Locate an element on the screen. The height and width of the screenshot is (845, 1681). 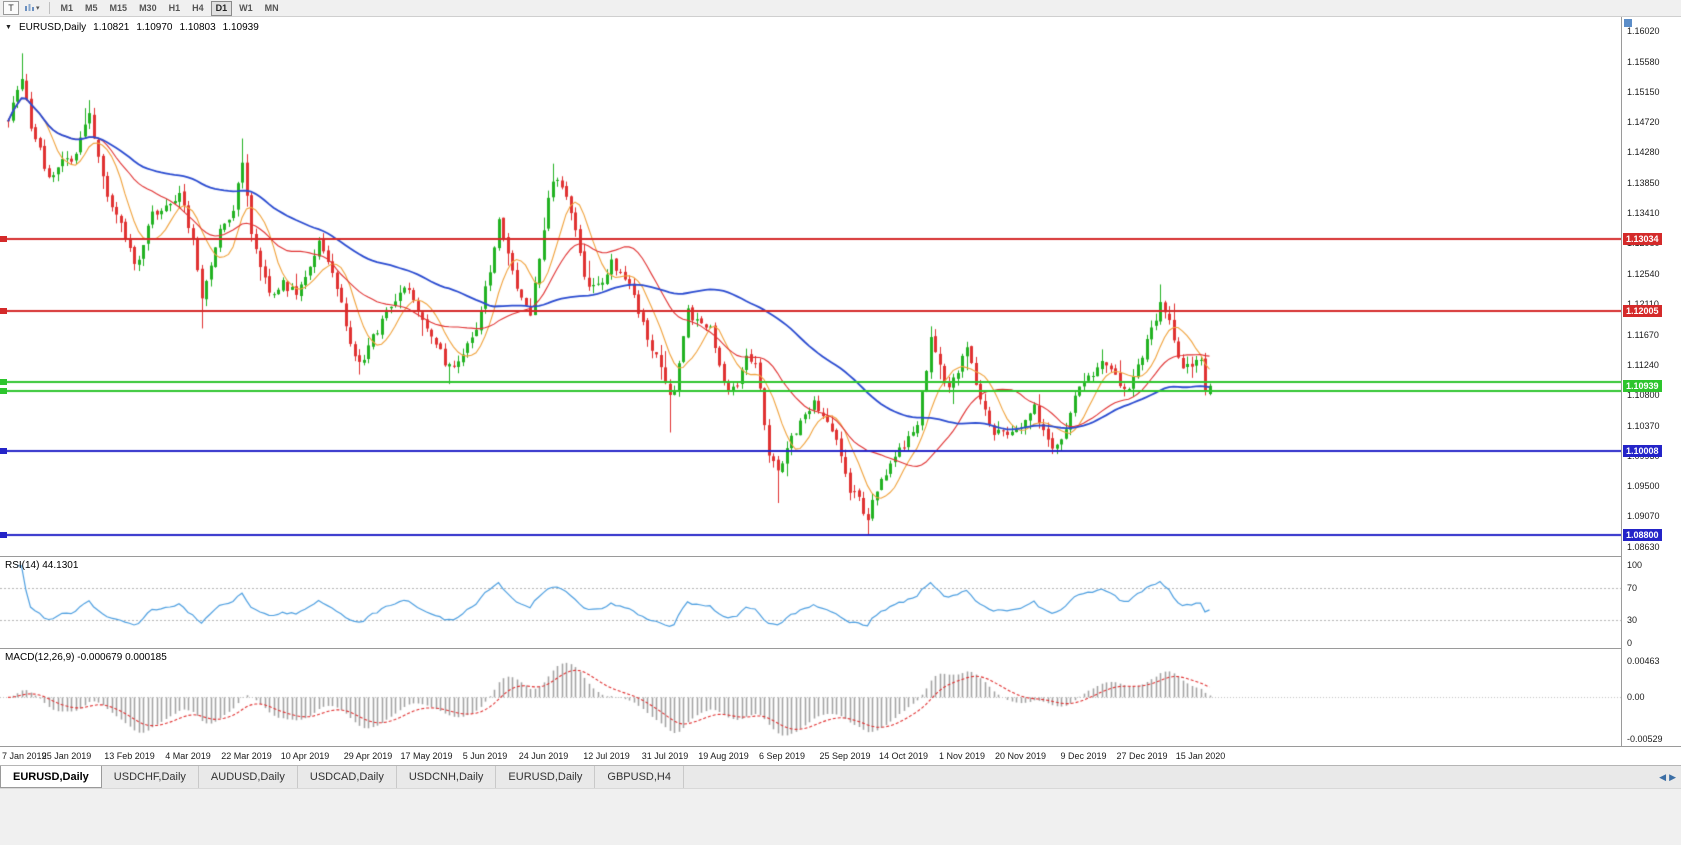
rsi-axis-tick: 30 is located at coordinates (1632, 619).